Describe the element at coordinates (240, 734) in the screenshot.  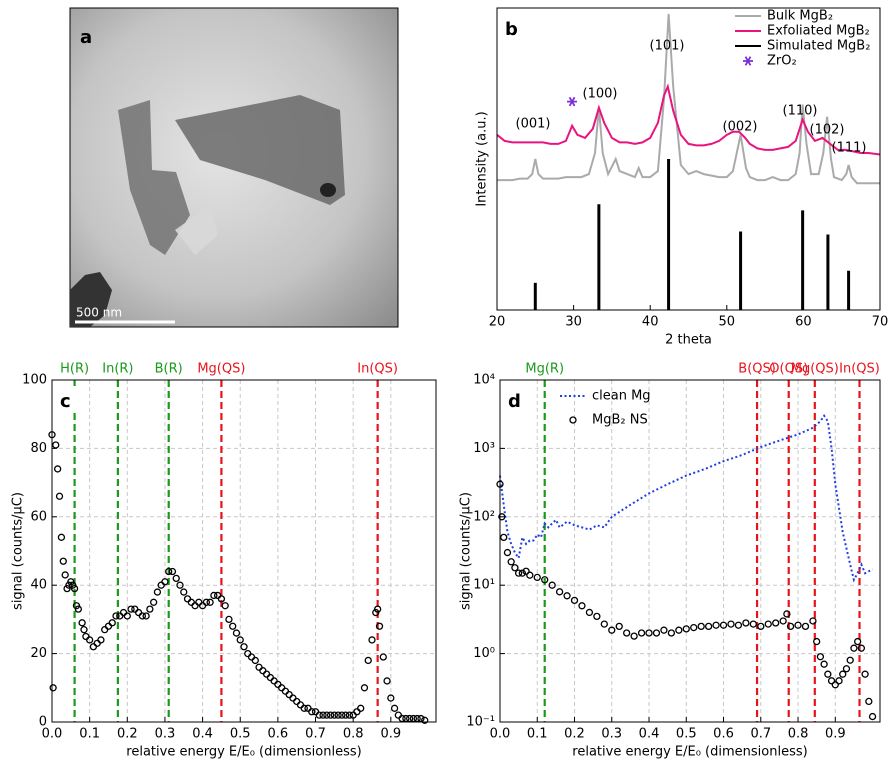
I see `x-tick-label: 0.5` at that location.